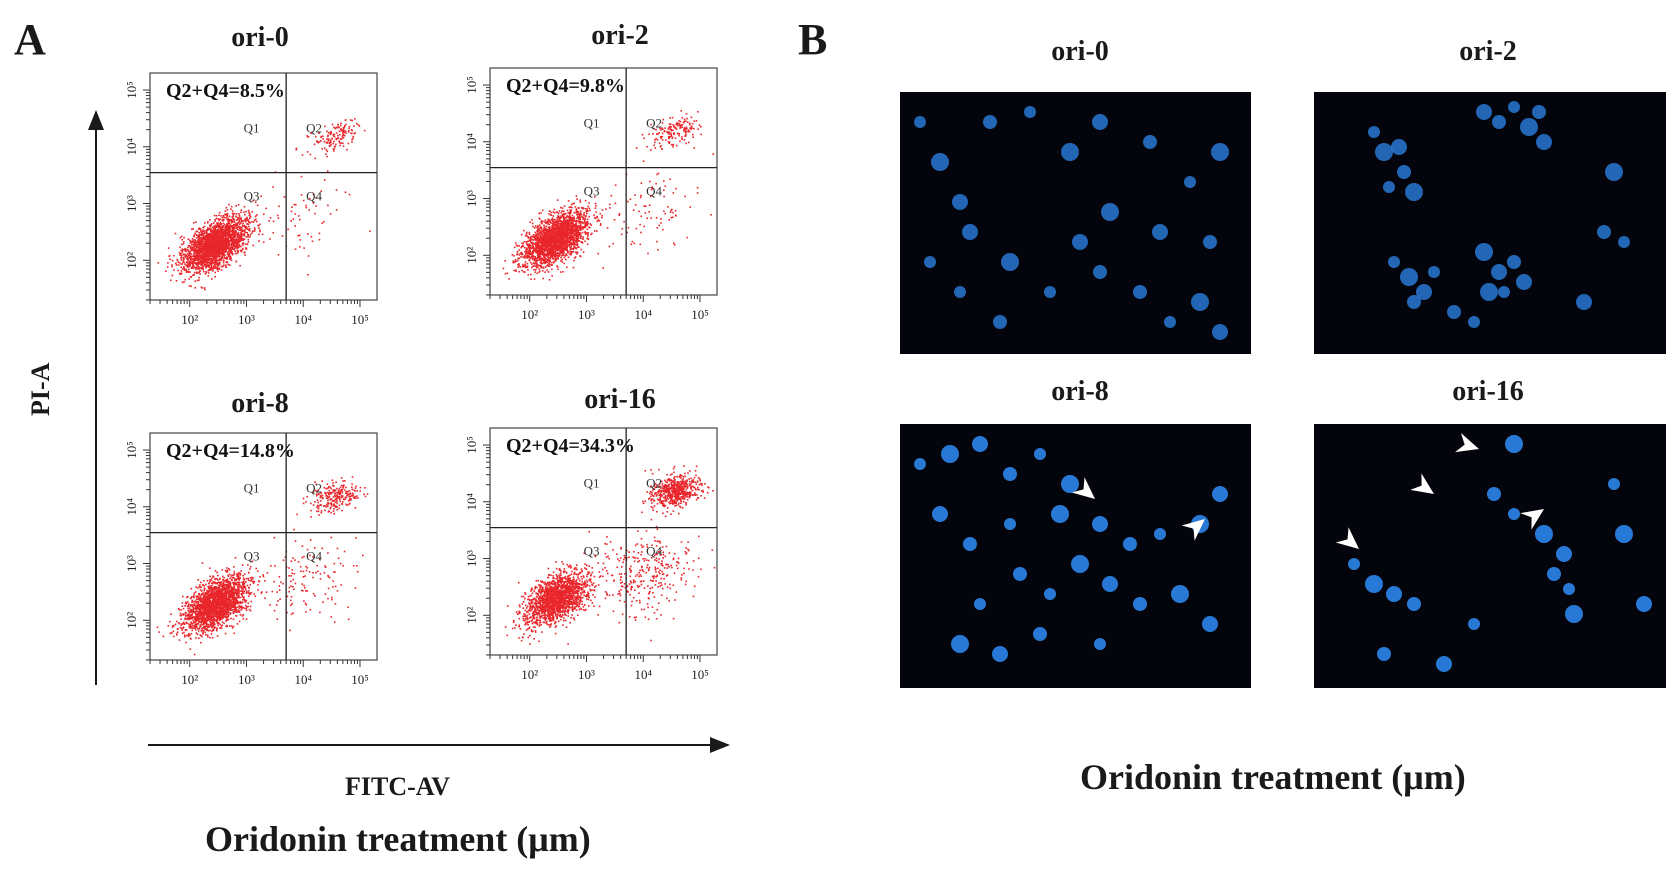 The height and width of the screenshot is (872, 1677). I want to click on panel-b-letter: B, so click(813, 39).